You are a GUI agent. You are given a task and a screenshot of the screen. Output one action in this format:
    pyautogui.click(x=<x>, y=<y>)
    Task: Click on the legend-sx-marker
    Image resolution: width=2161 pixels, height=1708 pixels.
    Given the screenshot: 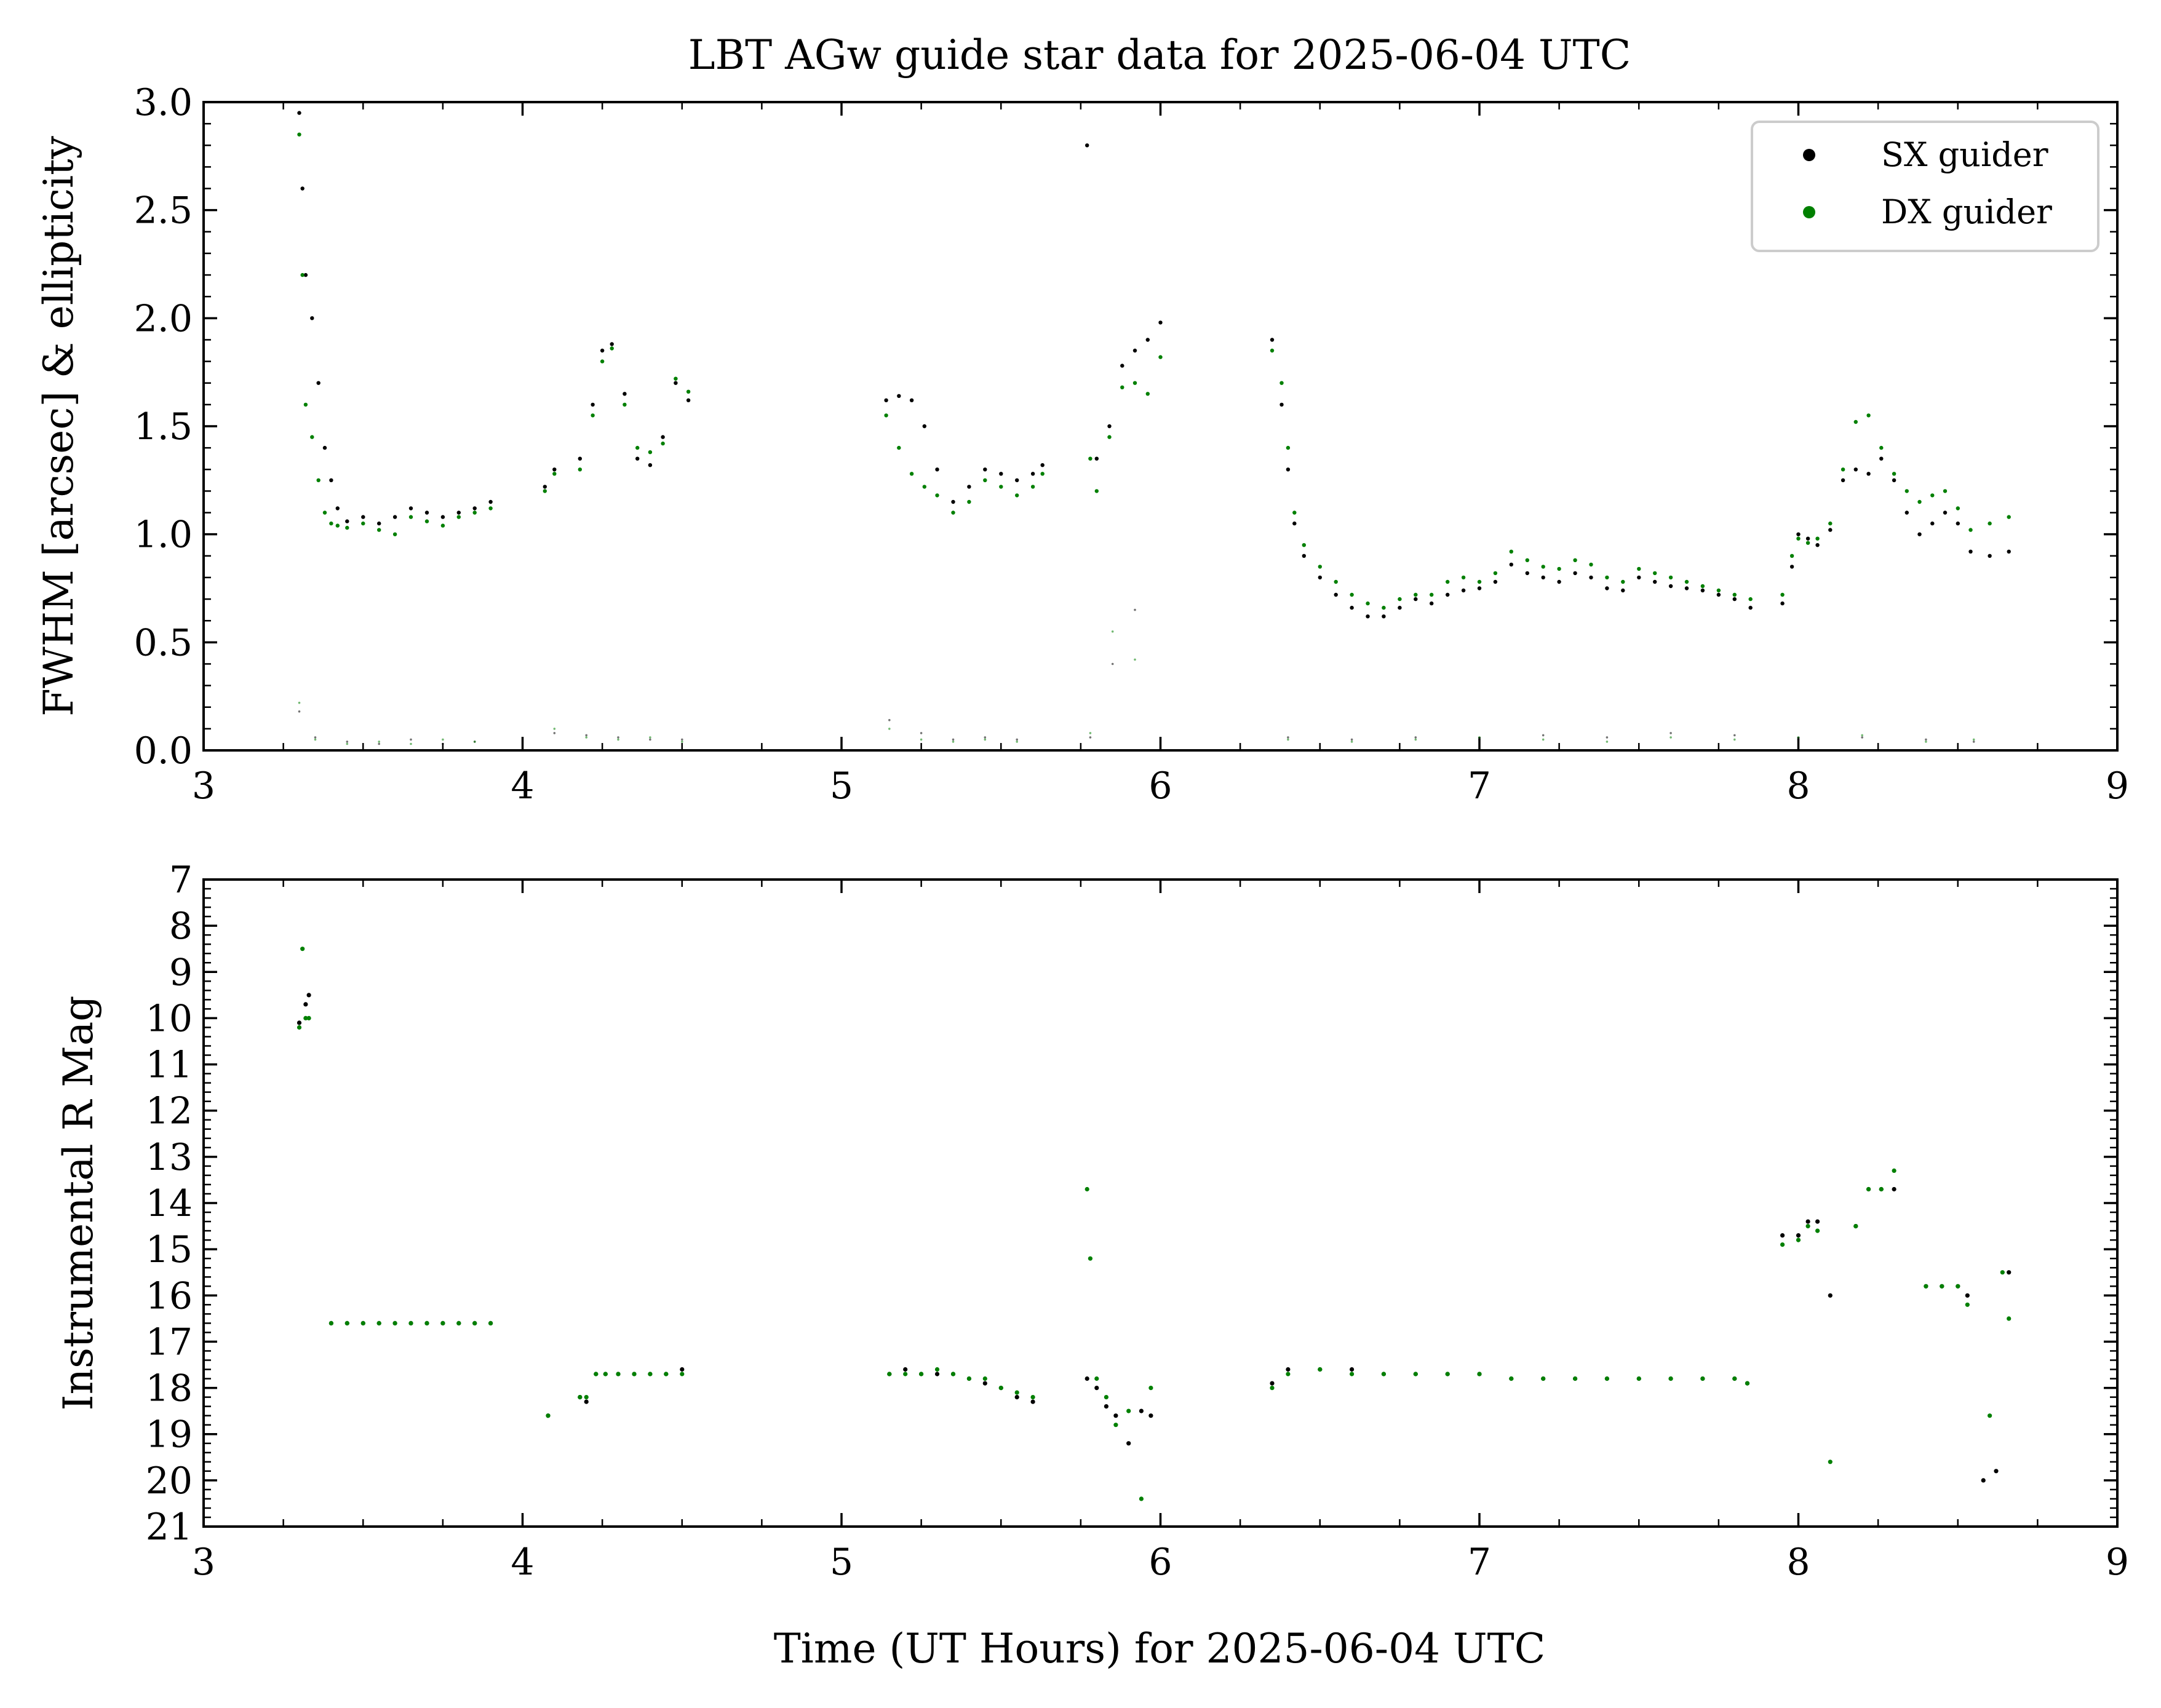 What is the action you would take?
    pyautogui.click(x=1809, y=155)
    